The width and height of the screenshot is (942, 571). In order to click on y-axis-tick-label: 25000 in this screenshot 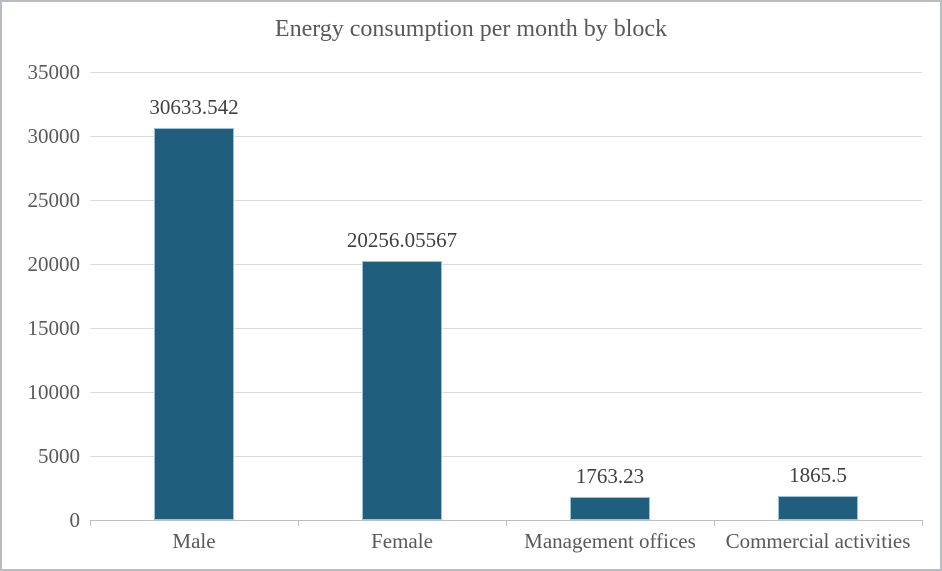, I will do `click(54, 200)`.